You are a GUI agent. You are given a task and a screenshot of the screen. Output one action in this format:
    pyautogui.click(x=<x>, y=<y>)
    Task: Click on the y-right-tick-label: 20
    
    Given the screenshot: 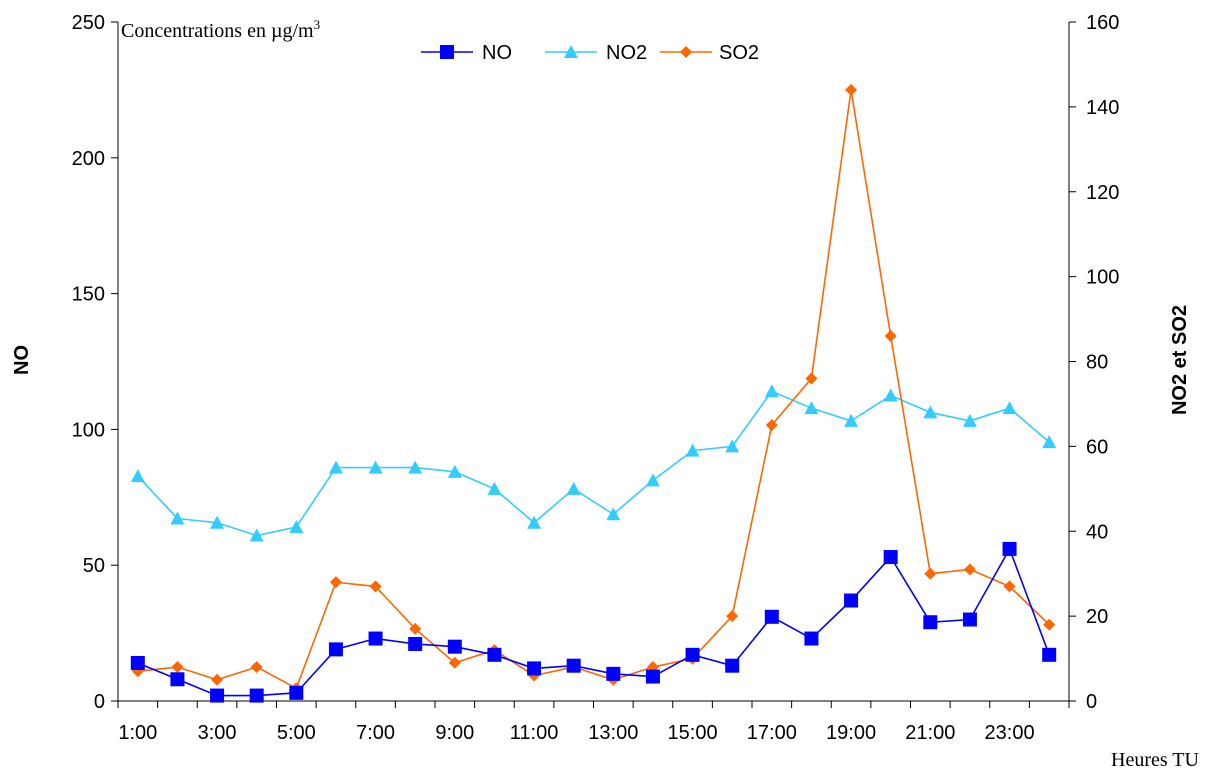 What is the action you would take?
    pyautogui.click(x=1097, y=617)
    